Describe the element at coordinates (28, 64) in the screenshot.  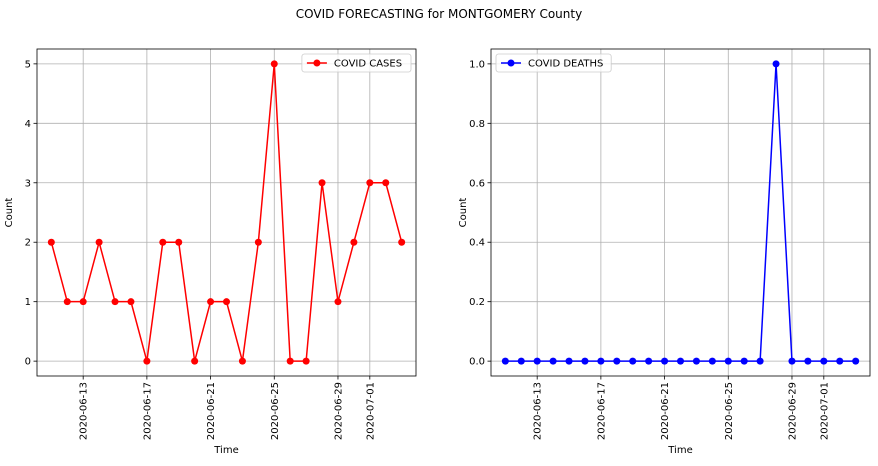
I see `y-tick-label: 5` at that location.